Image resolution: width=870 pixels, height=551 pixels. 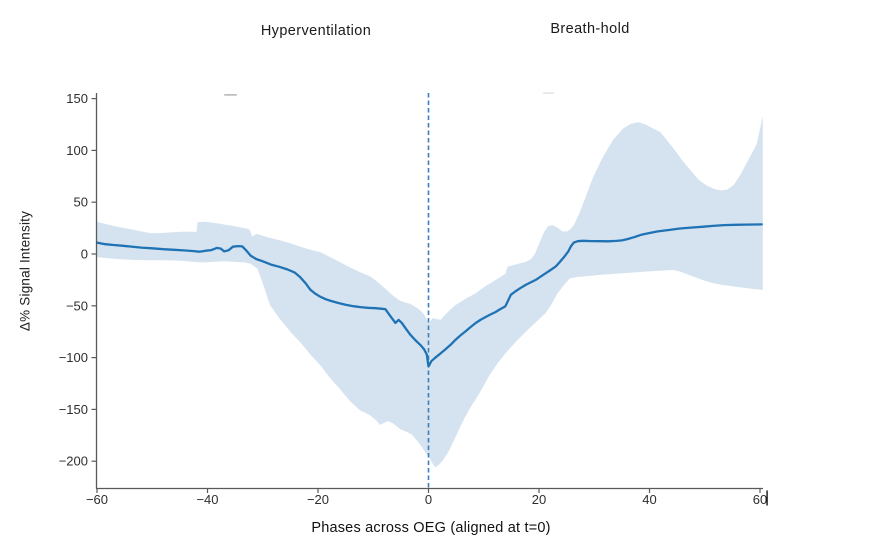 What do you see at coordinates (77, 98) in the screenshot?
I see `y-tick-label: 150` at bounding box center [77, 98].